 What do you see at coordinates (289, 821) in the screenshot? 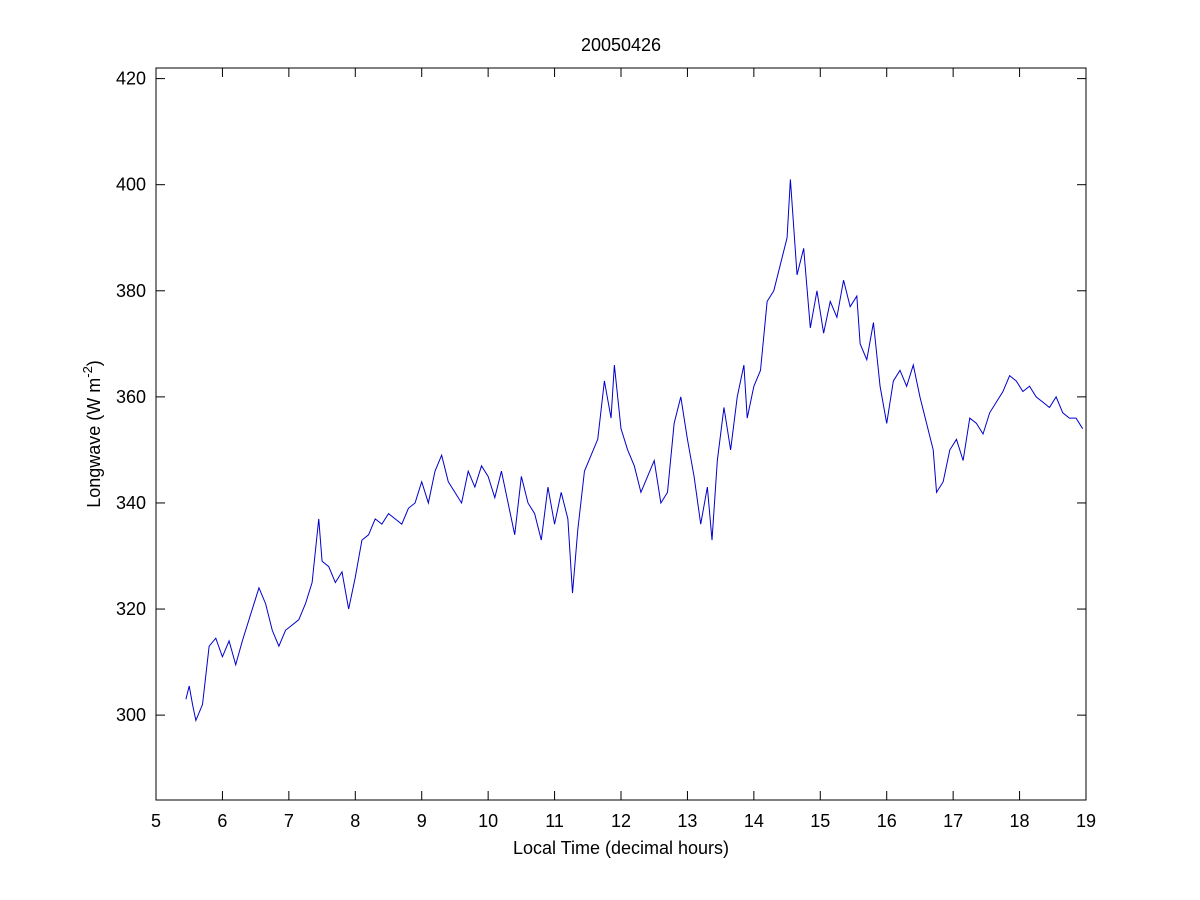
I see `x-tick-label: 7` at bounding box center [289, 821].